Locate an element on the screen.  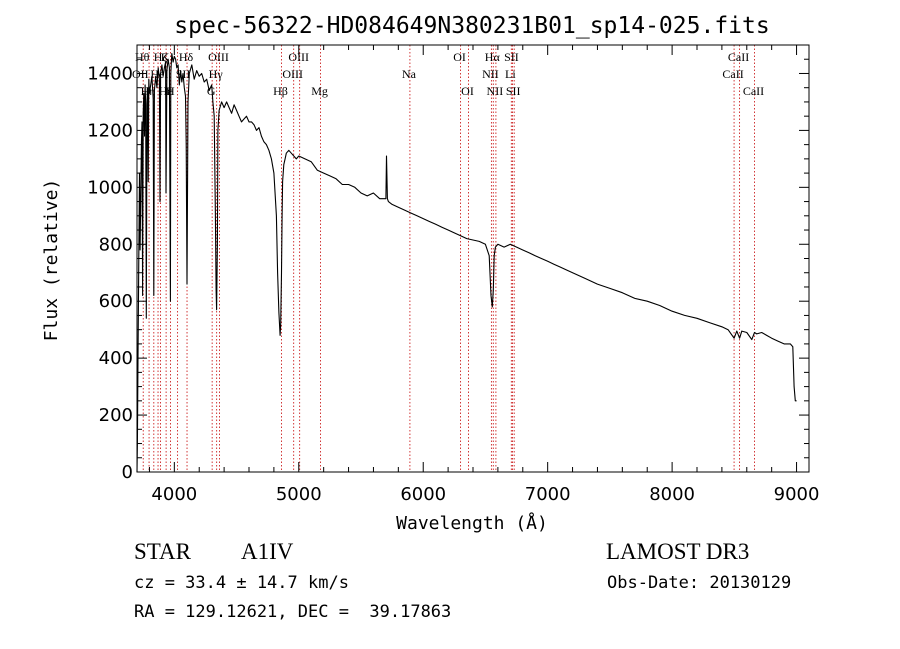
x-tick-label-5: 9000 is located at coordinates (797, 494).